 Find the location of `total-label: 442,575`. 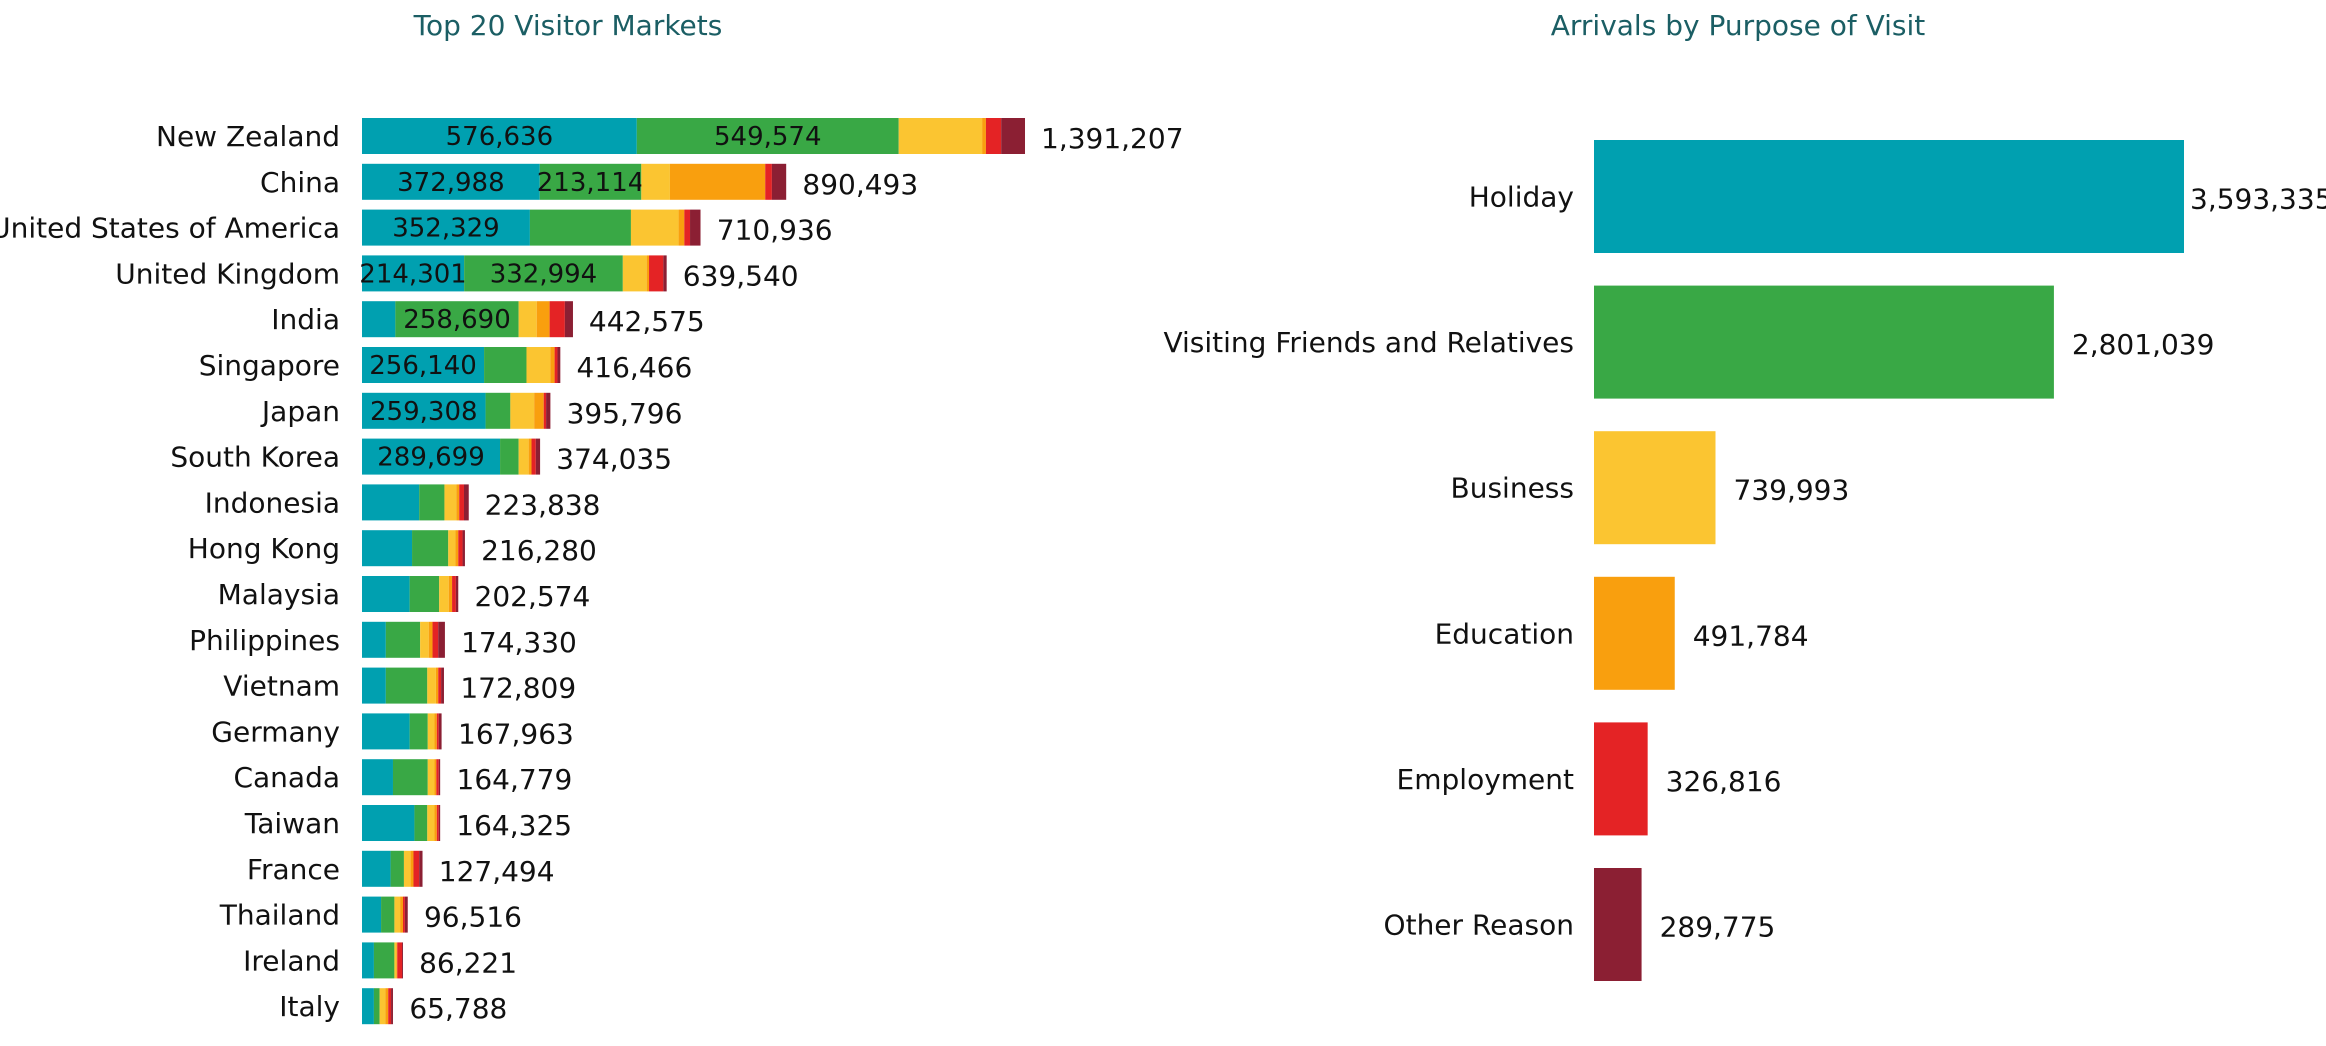

total-label: 442,575 is located at coordinates (647, 321).